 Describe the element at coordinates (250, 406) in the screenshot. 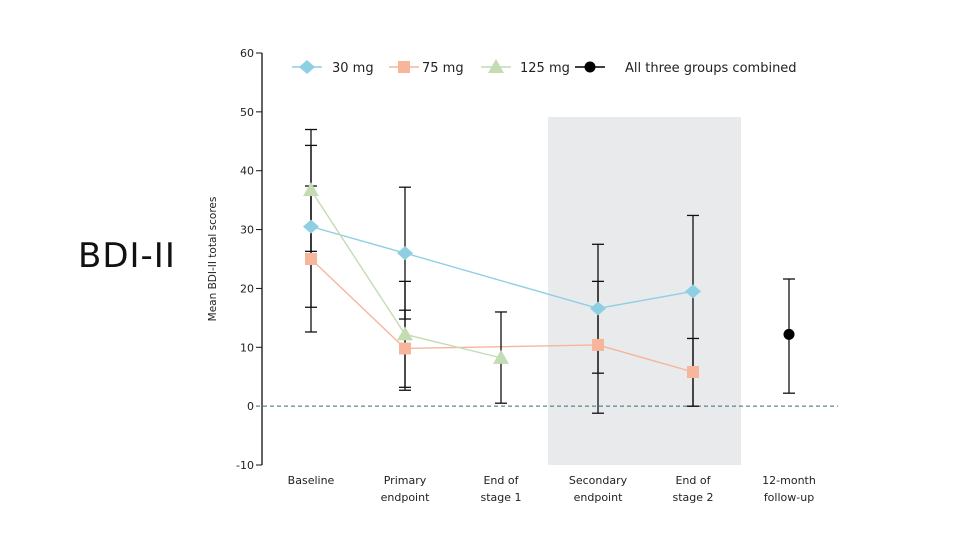

I see `y-tick-label: 0` at that location.